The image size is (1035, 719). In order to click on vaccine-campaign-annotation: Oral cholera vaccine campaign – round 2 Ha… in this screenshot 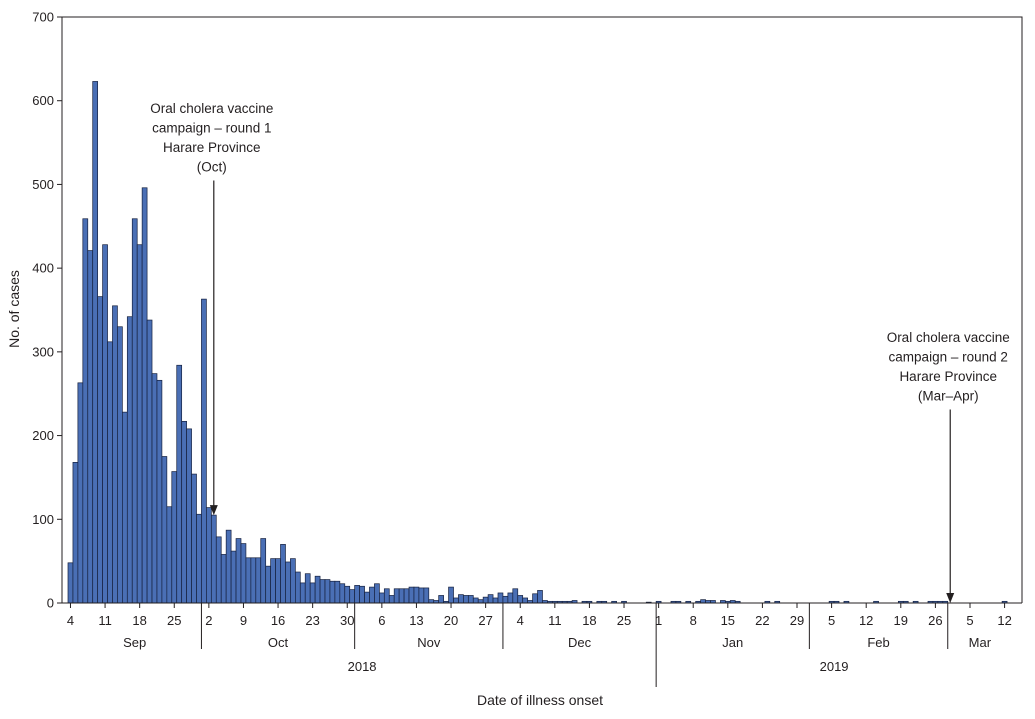, I will do `click(948, 466)`.